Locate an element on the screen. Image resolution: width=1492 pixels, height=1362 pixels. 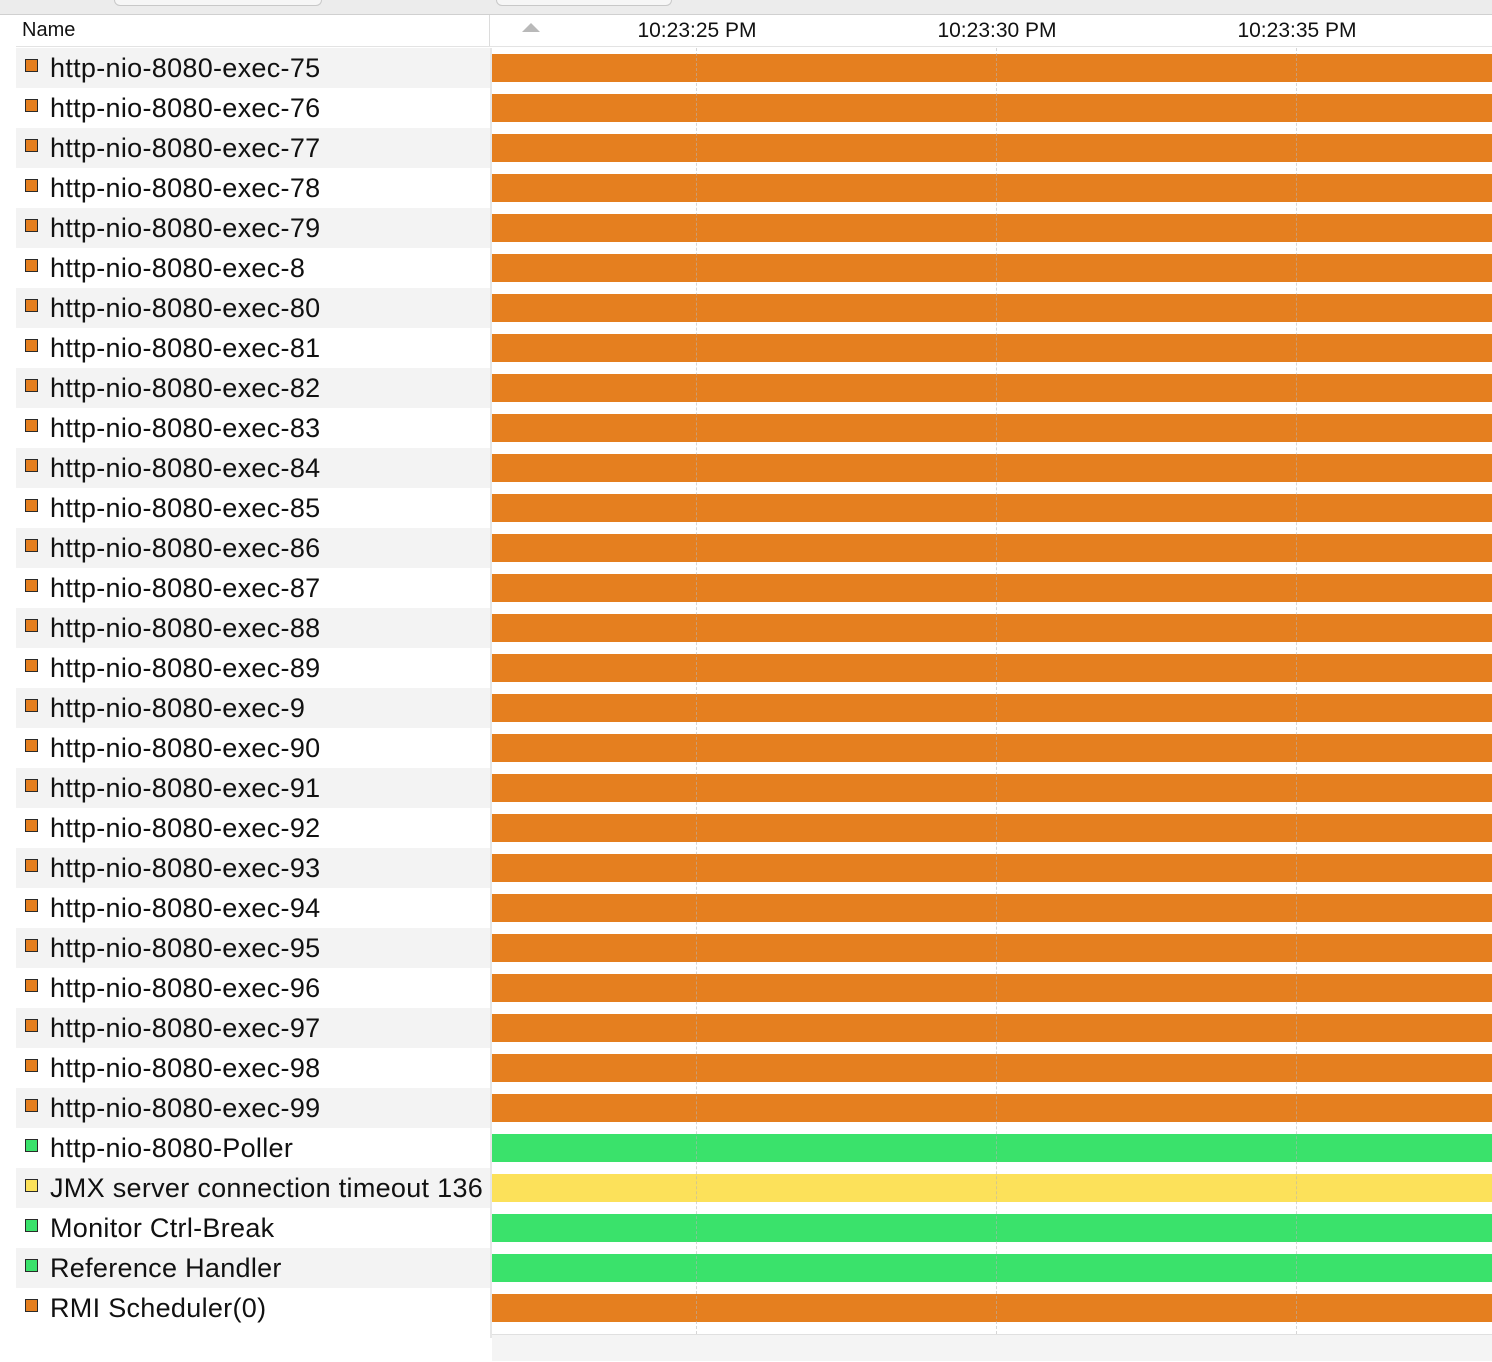
thread-row: http-nio-8080-exec-9 is located at coordinates (754, 708).